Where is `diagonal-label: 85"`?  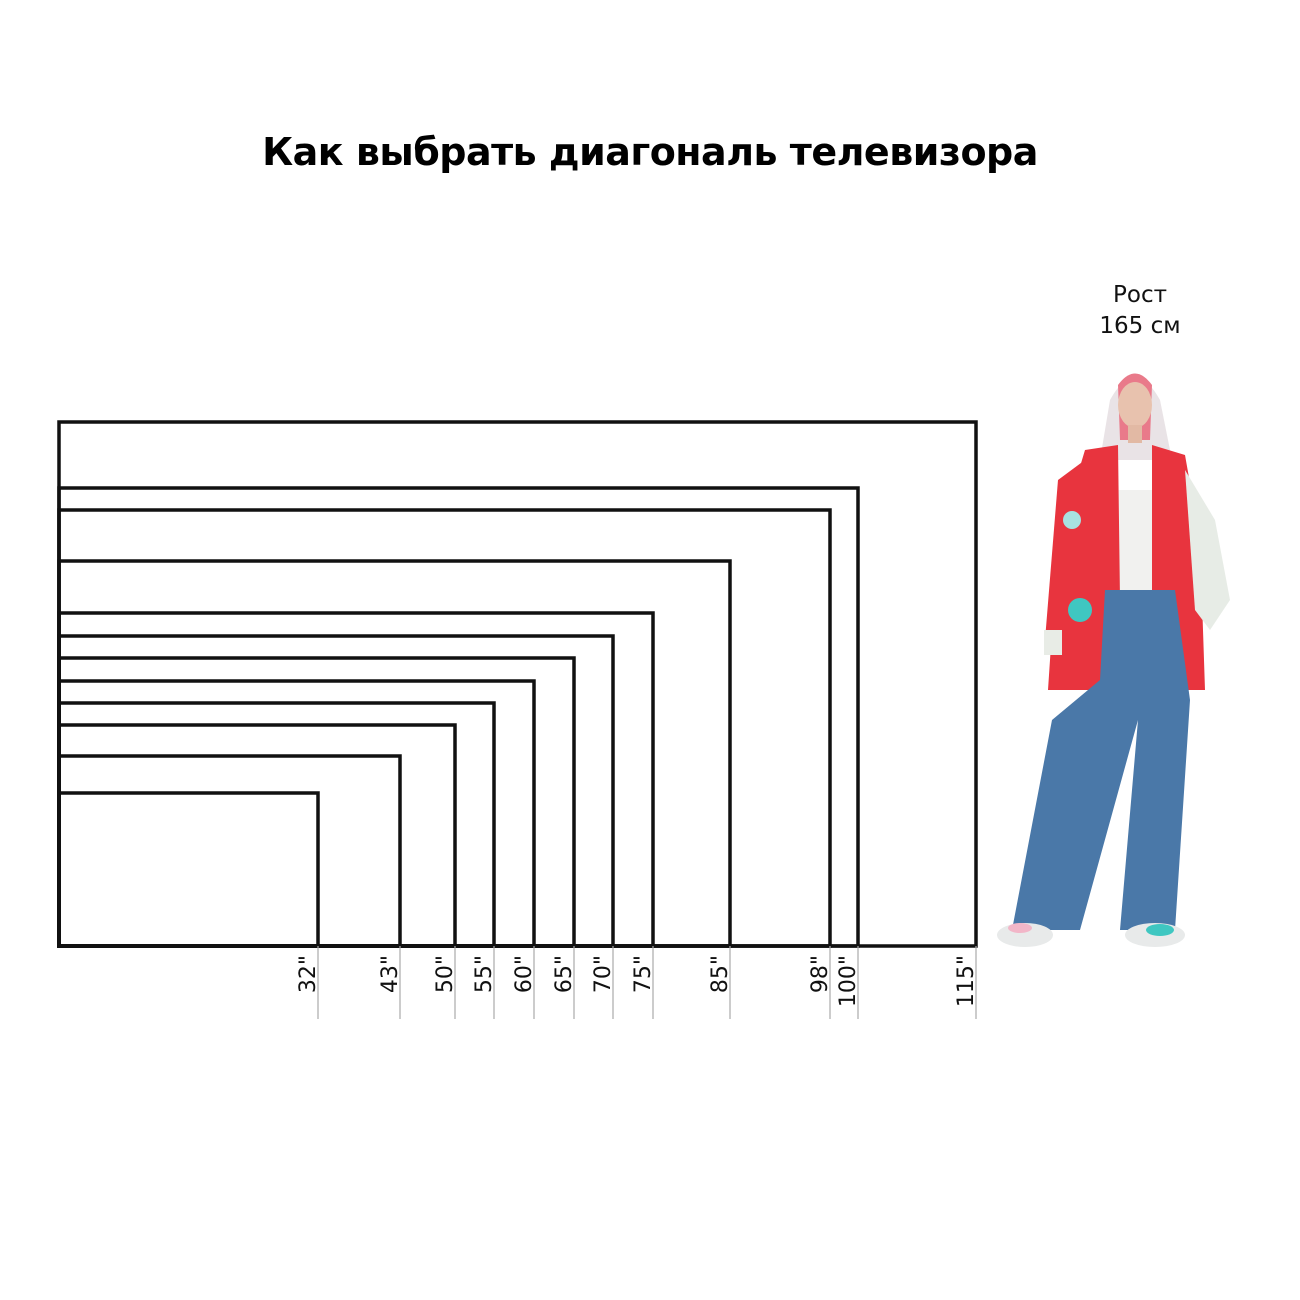
diagonal-label: 85" is located at coordinates (720, 974).